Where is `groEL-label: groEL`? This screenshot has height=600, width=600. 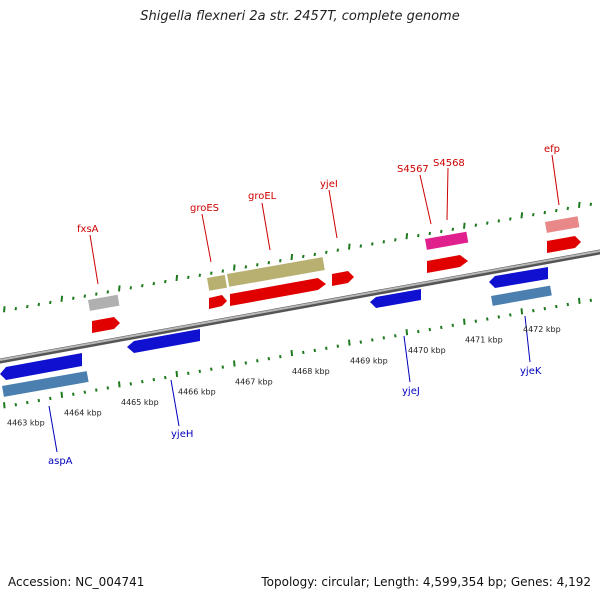 groEL-label: groEL is located at coordinates (262, 196).